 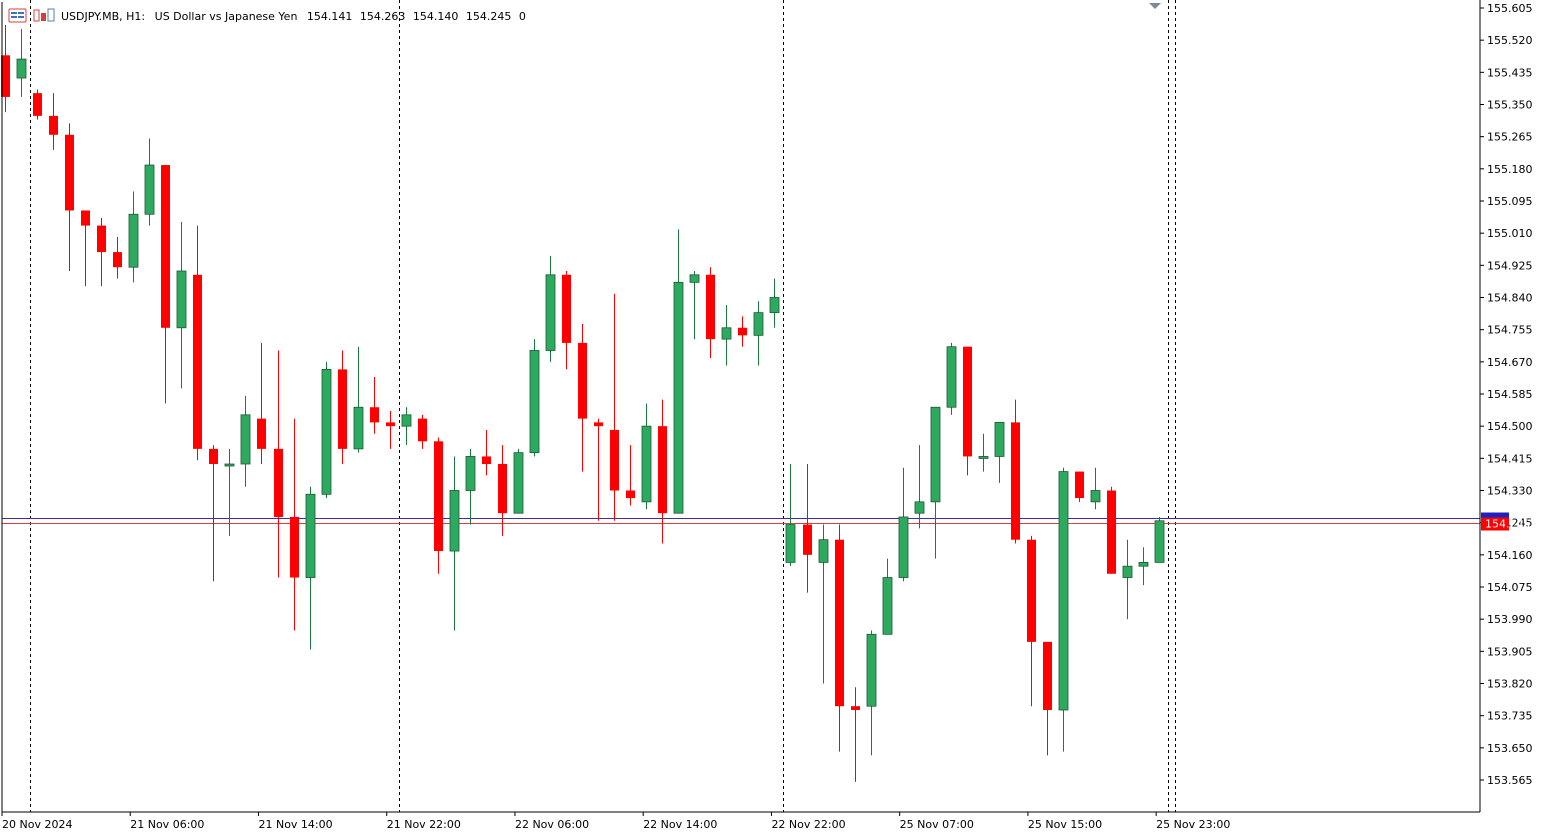 What do you see at coordinates (17, 15) in the screenshot?
I see `chart-menu-icon` at bounding box center [17, 15].